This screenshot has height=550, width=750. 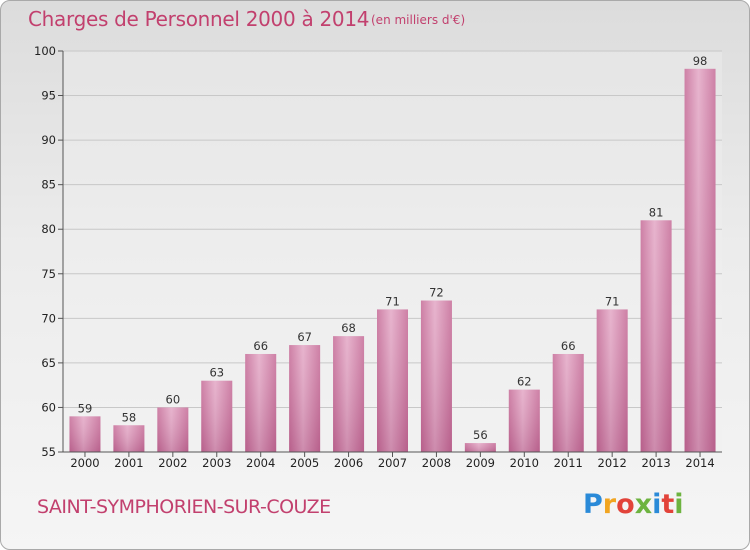 I want to click on x-tick-label: 2007, so click(x=392, y=463).